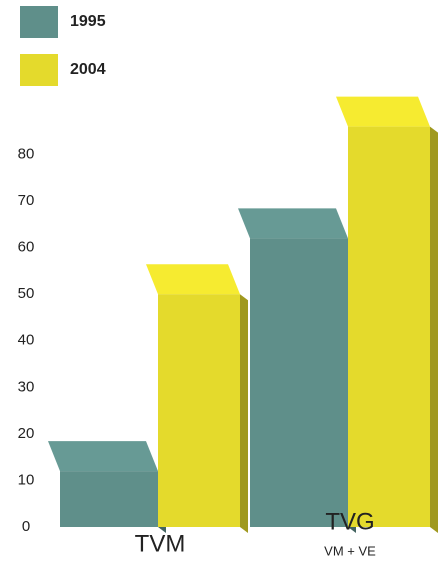  Describe the element at coordinates (160, 543) in the screenshot. I see `x-tick-label: TVM` at that location.